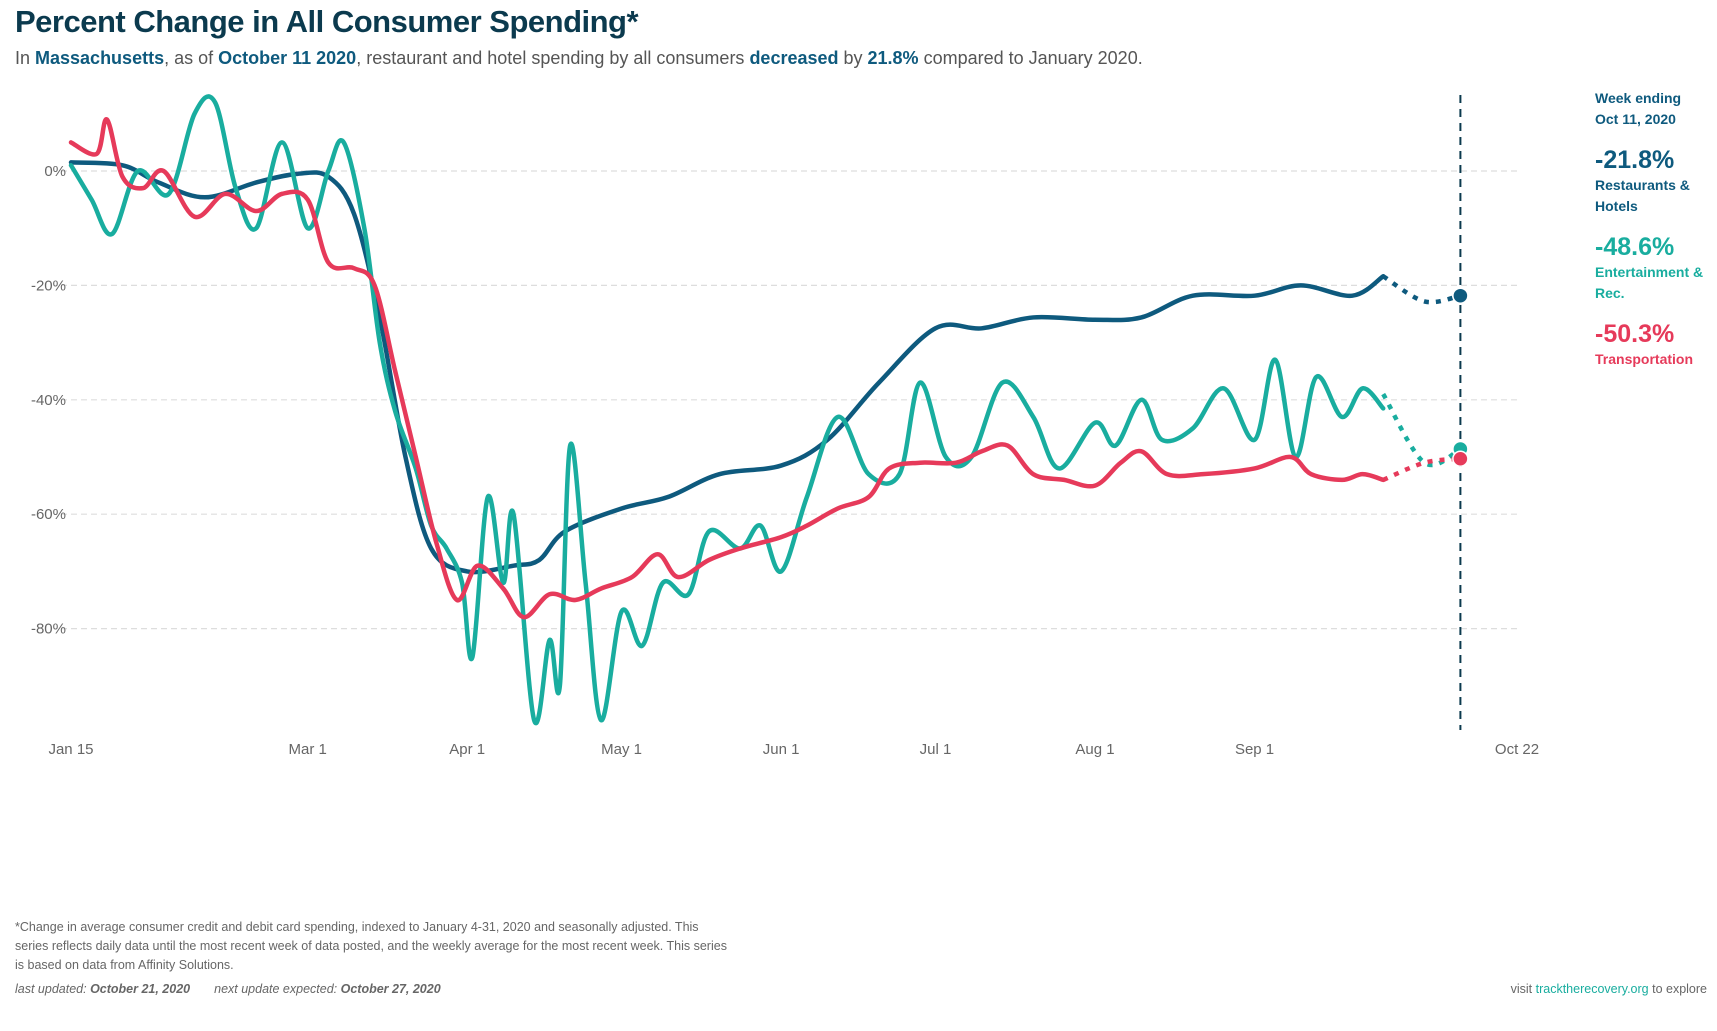  I want to click on x-tick-label: Mar 1, so click(308, 749).